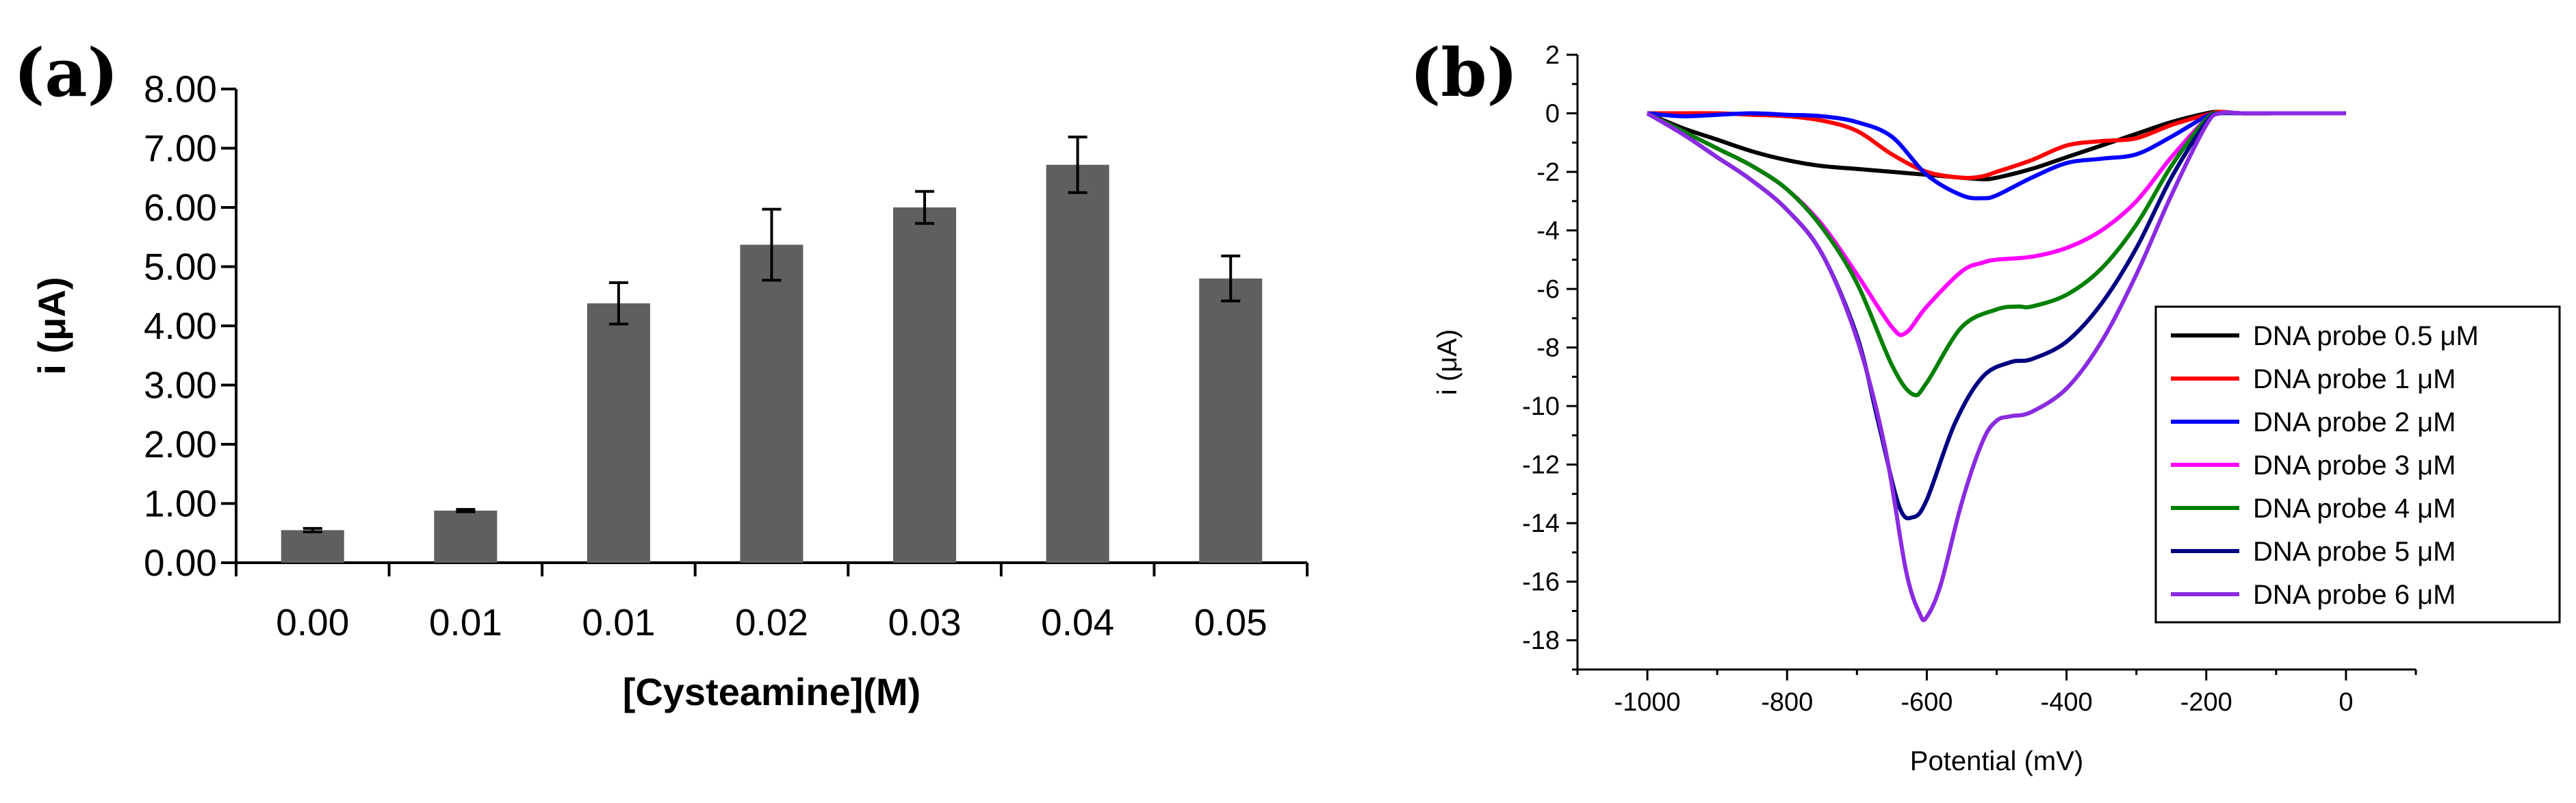 This screenshot has width=2576, height=803. Describe the element at coordinates (181, 208) in the screenshot. I see `y-tick-label: 6.00` at that location.